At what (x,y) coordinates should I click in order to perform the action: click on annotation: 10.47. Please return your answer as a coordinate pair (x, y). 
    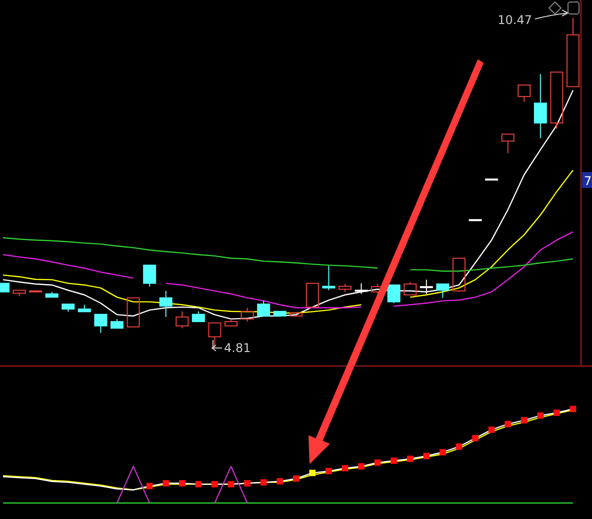
    Looking at the image, I should click on (515, 20).